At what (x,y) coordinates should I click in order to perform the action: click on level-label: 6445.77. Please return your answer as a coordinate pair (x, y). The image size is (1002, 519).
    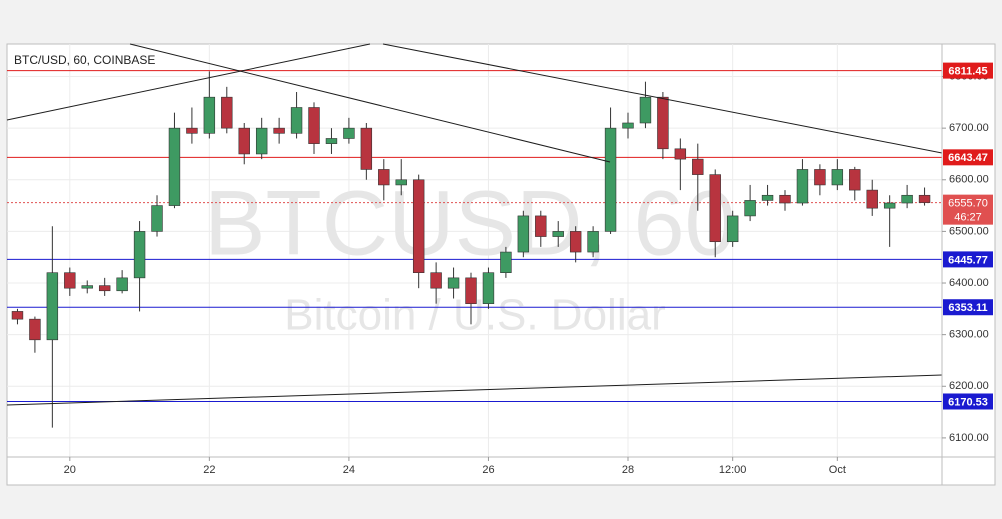
    Looking at the image, I should click on (968, 260).